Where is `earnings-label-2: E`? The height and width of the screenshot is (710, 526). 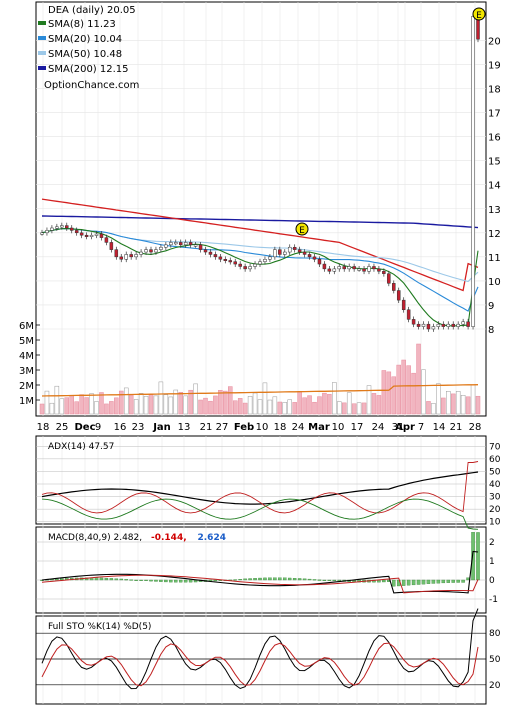
earnings-label-2: E is located at coordinates (479, 16).